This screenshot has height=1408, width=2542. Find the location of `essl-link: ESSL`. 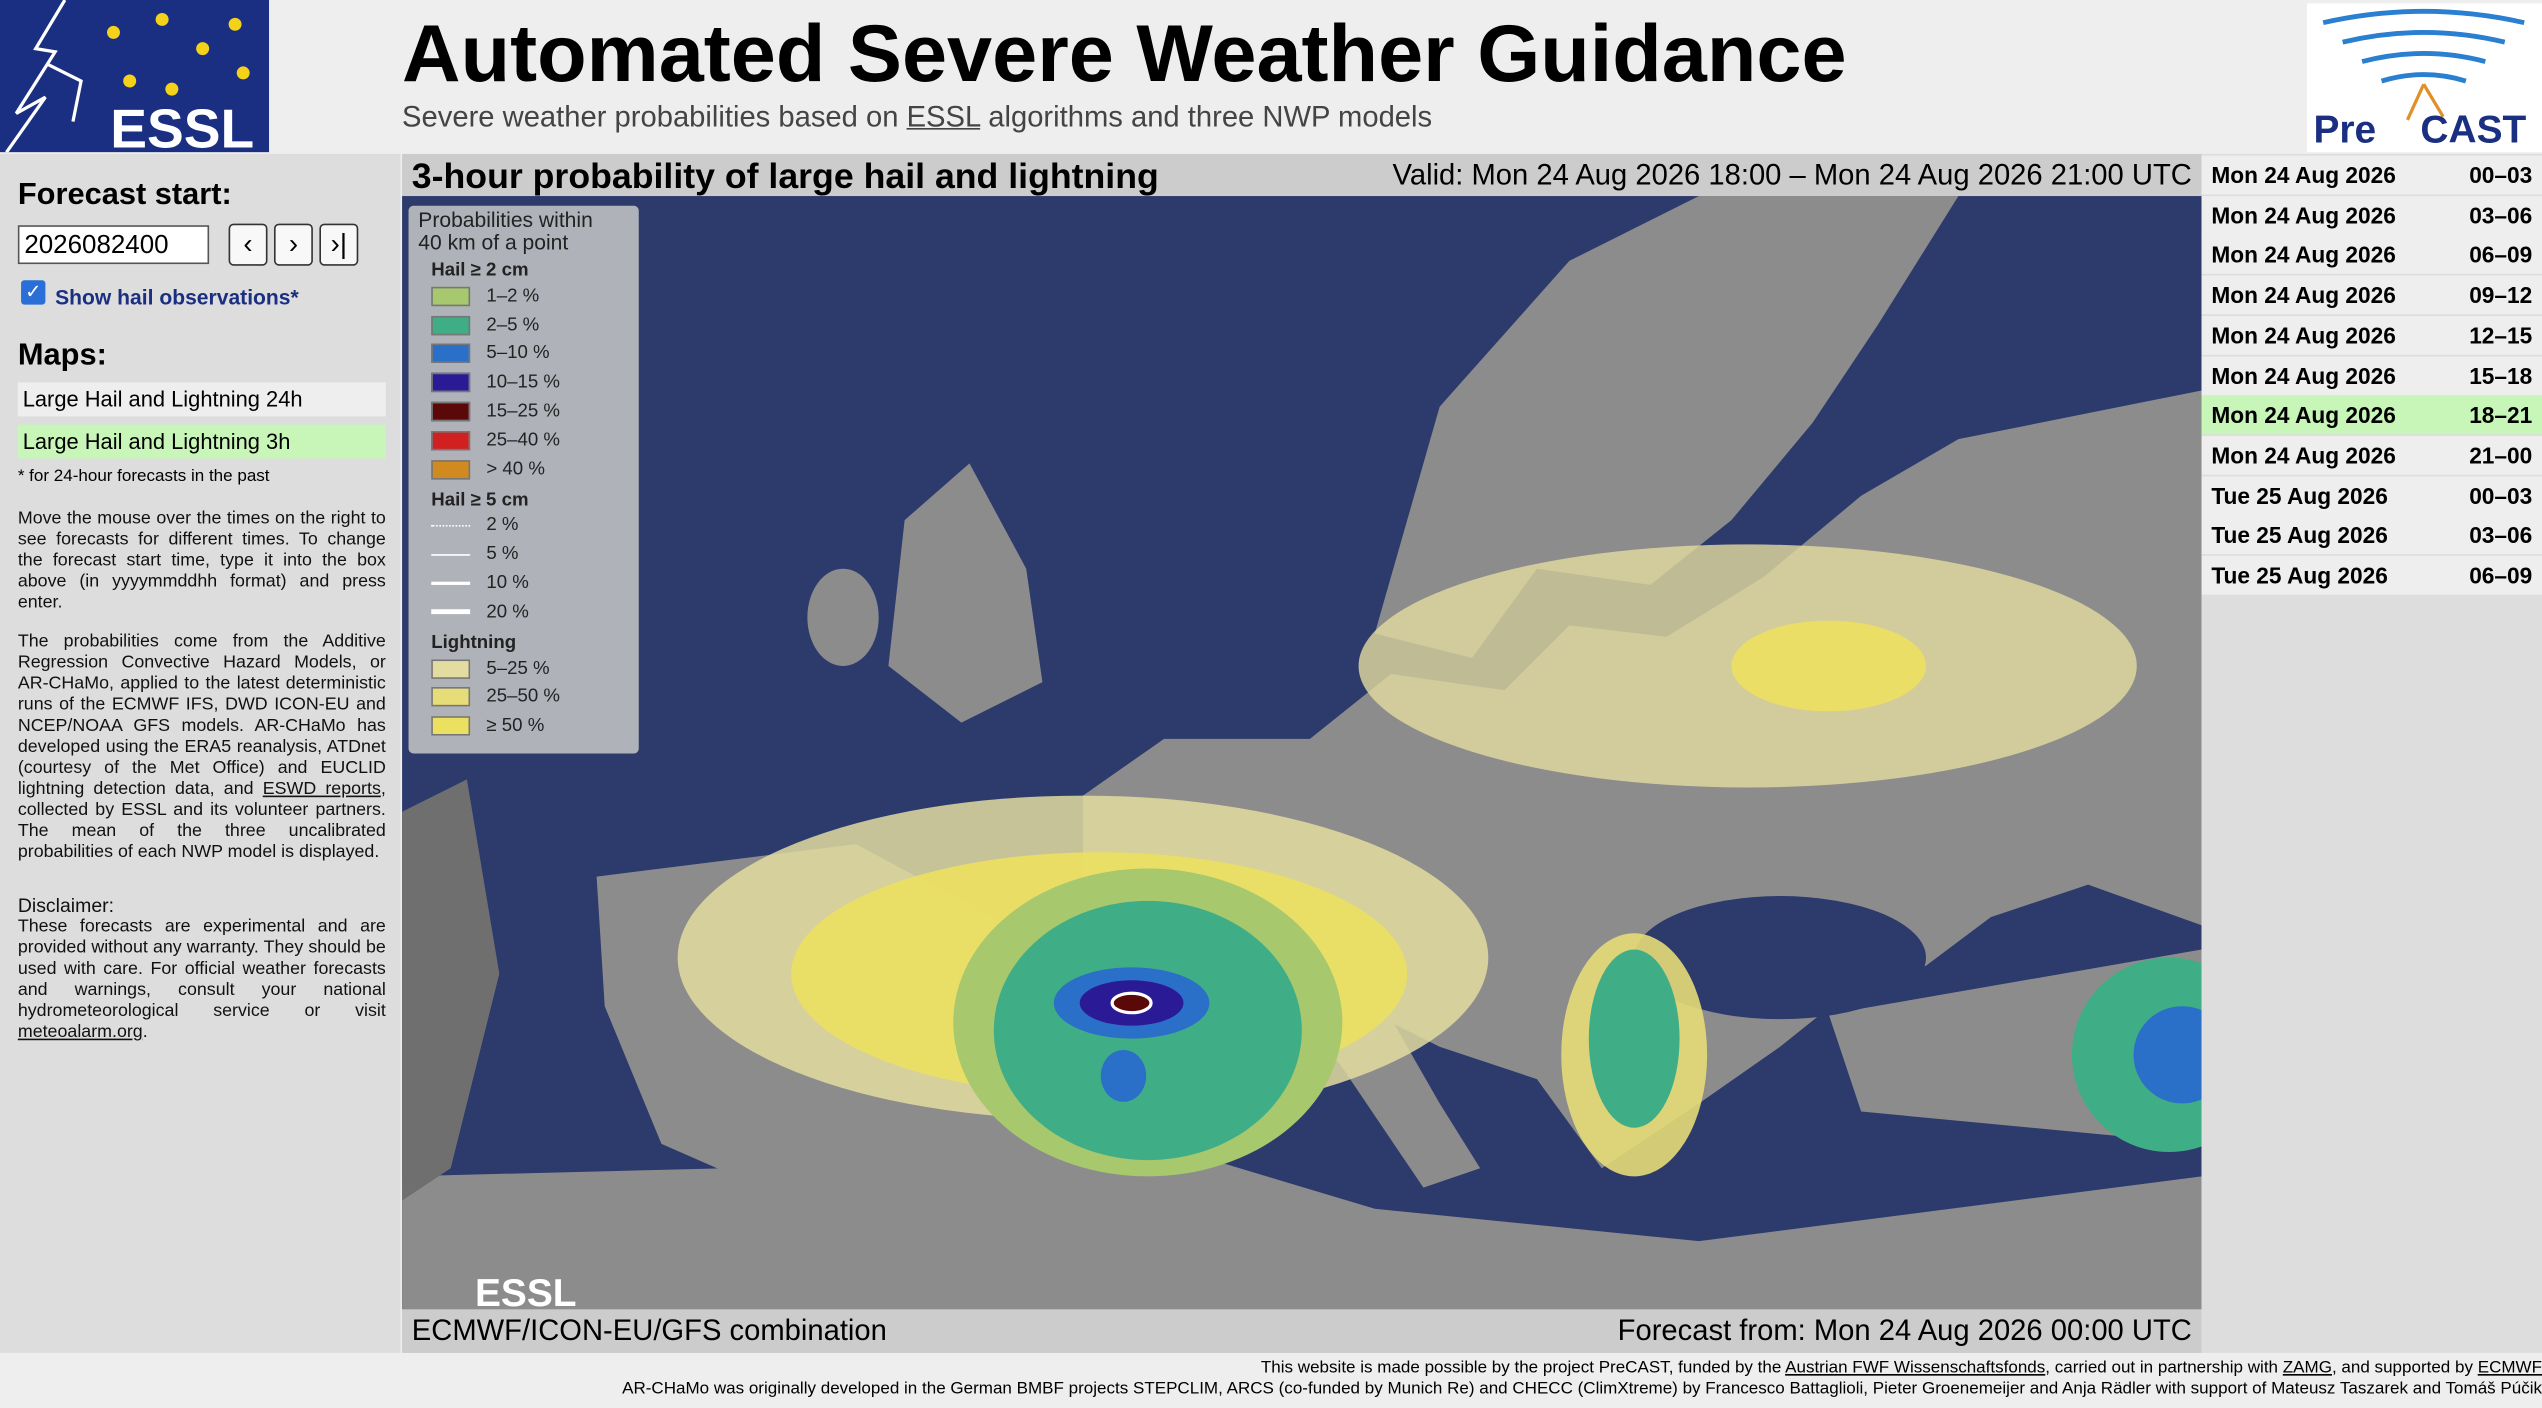

essl-link: ESSL is located at coordinates (943, 116).